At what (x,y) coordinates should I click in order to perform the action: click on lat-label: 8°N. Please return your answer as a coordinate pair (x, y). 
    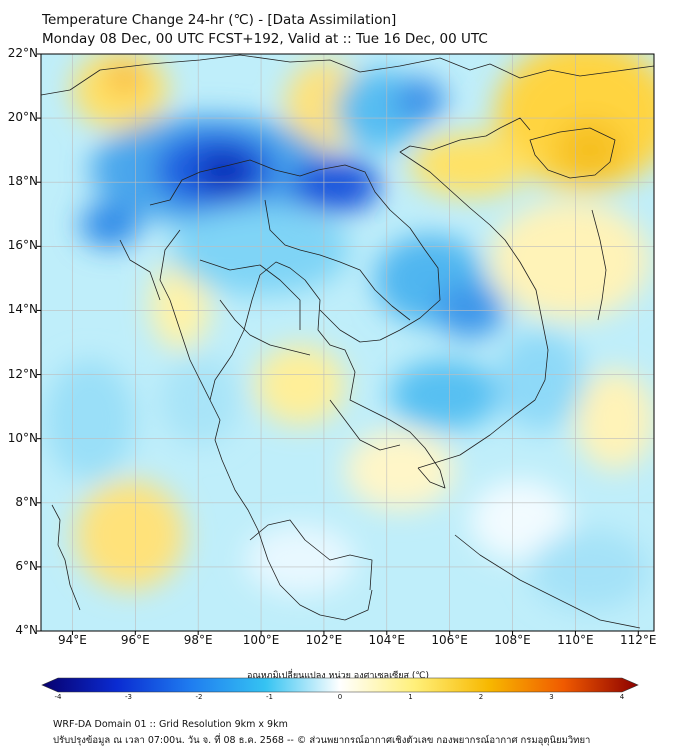
    Looking at the image, I should click on (26, 501).